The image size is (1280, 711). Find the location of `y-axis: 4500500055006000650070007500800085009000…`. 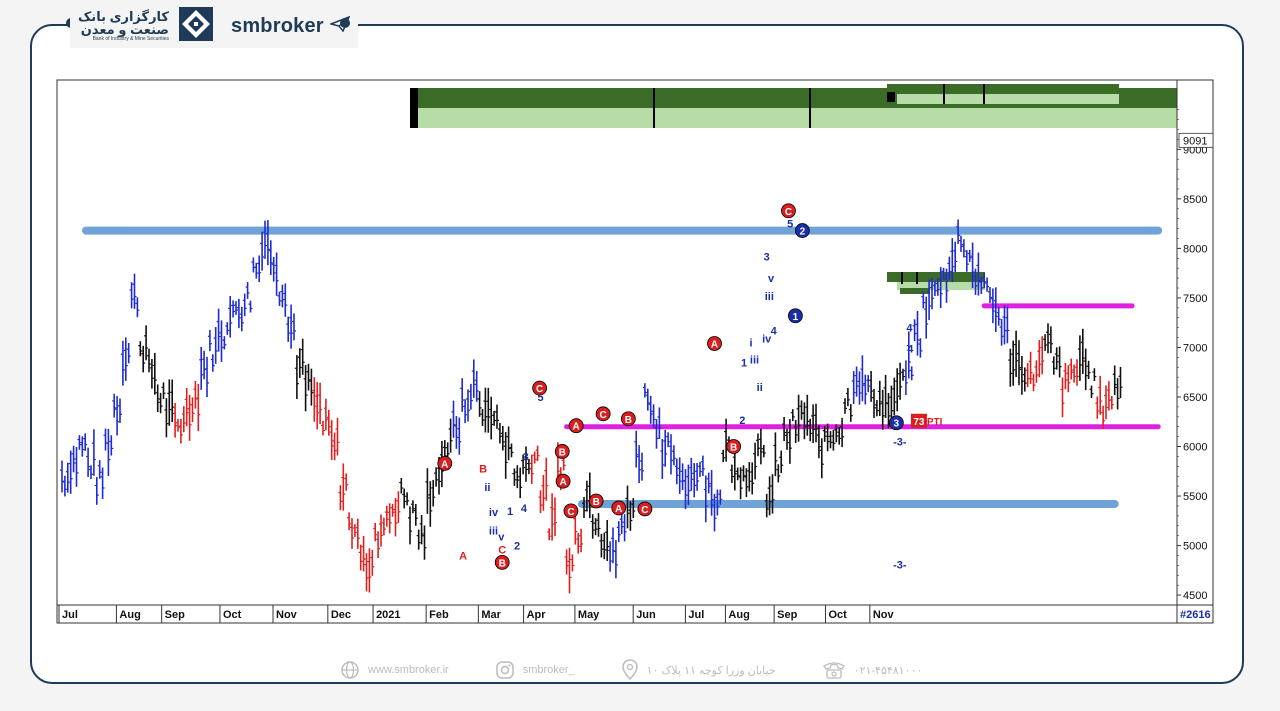

y-axis: 4500500055006000650070007500800085009000… is located at coordinates (1195, 342).